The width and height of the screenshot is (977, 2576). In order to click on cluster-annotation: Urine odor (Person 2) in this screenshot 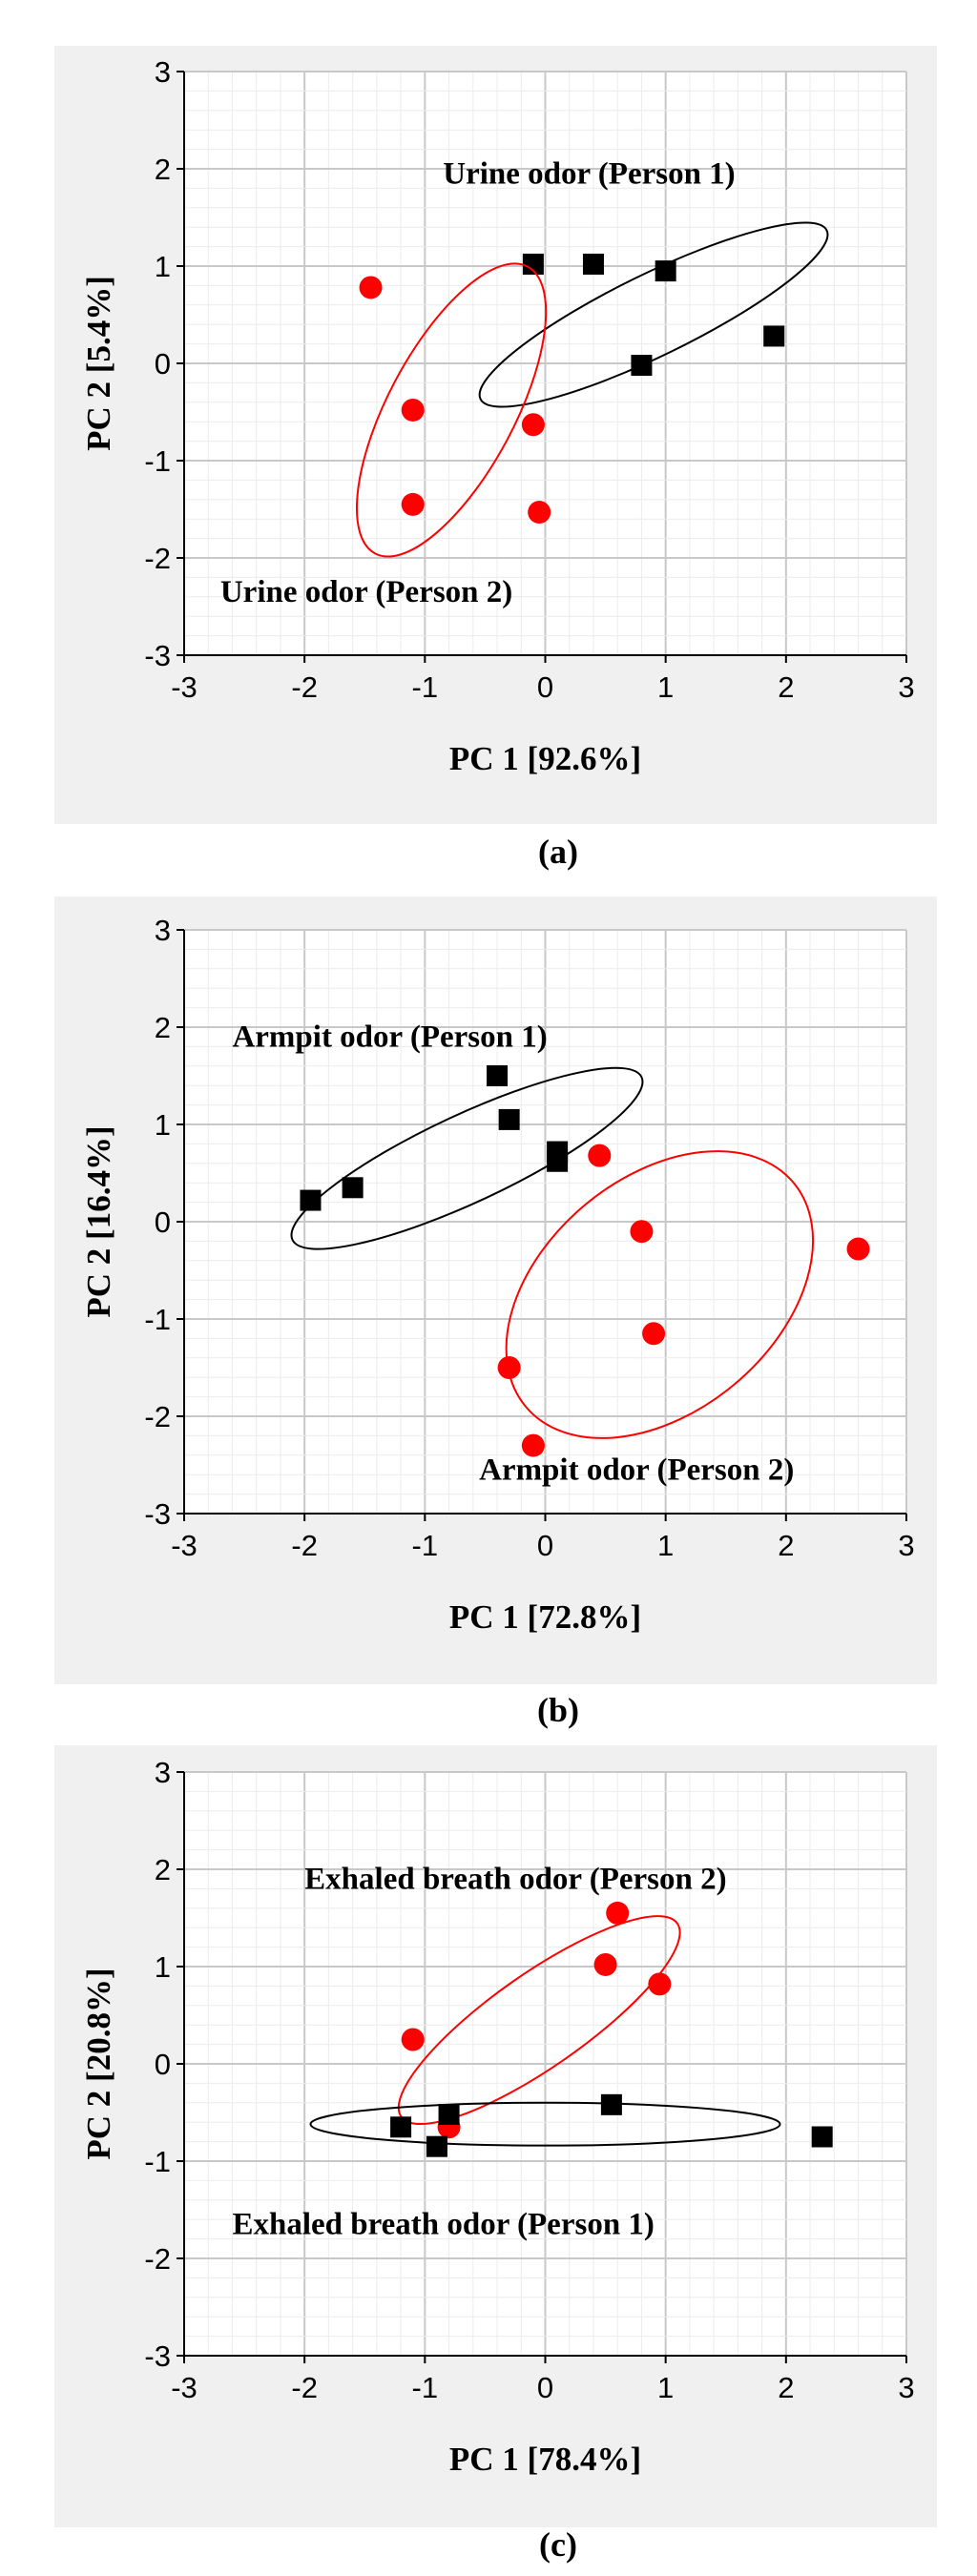, I will do `click(366, 592)`.